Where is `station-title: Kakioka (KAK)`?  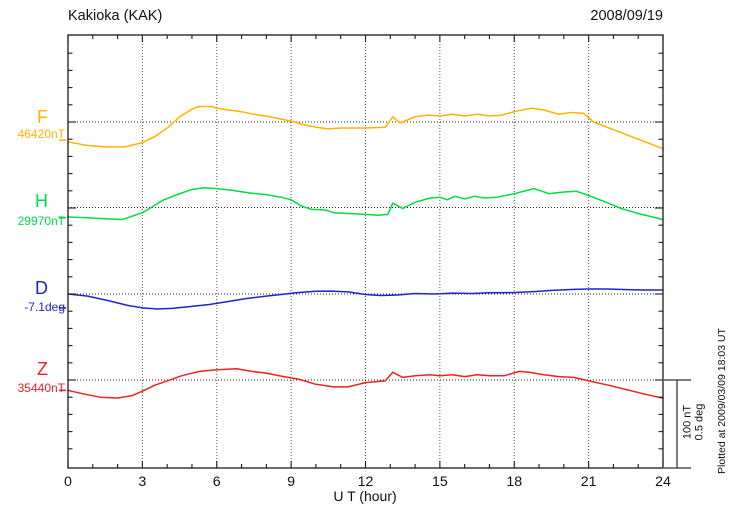 station-title: Kakioka (KAK) is located at coordinates (115, 16).